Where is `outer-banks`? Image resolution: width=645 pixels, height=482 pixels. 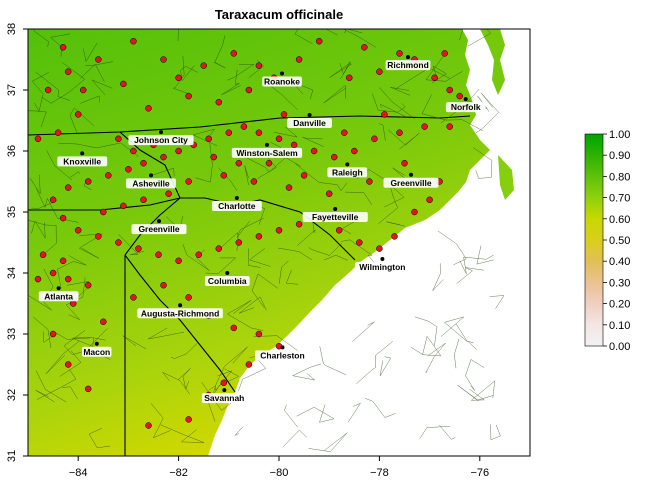
outer-banks is located at coordinates (506, 177).